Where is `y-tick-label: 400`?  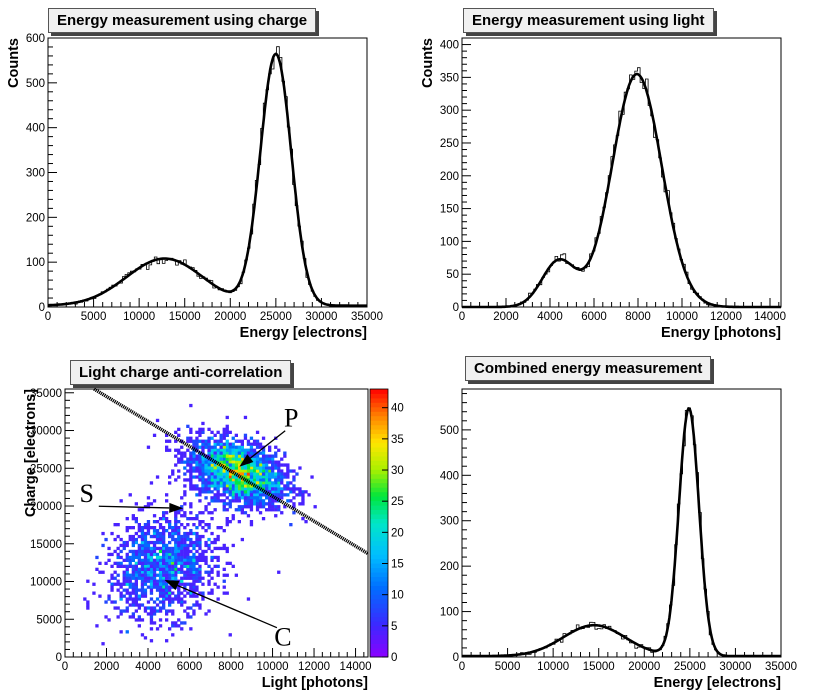
y-tick-label: 400 is located at coordinates (449, 46).